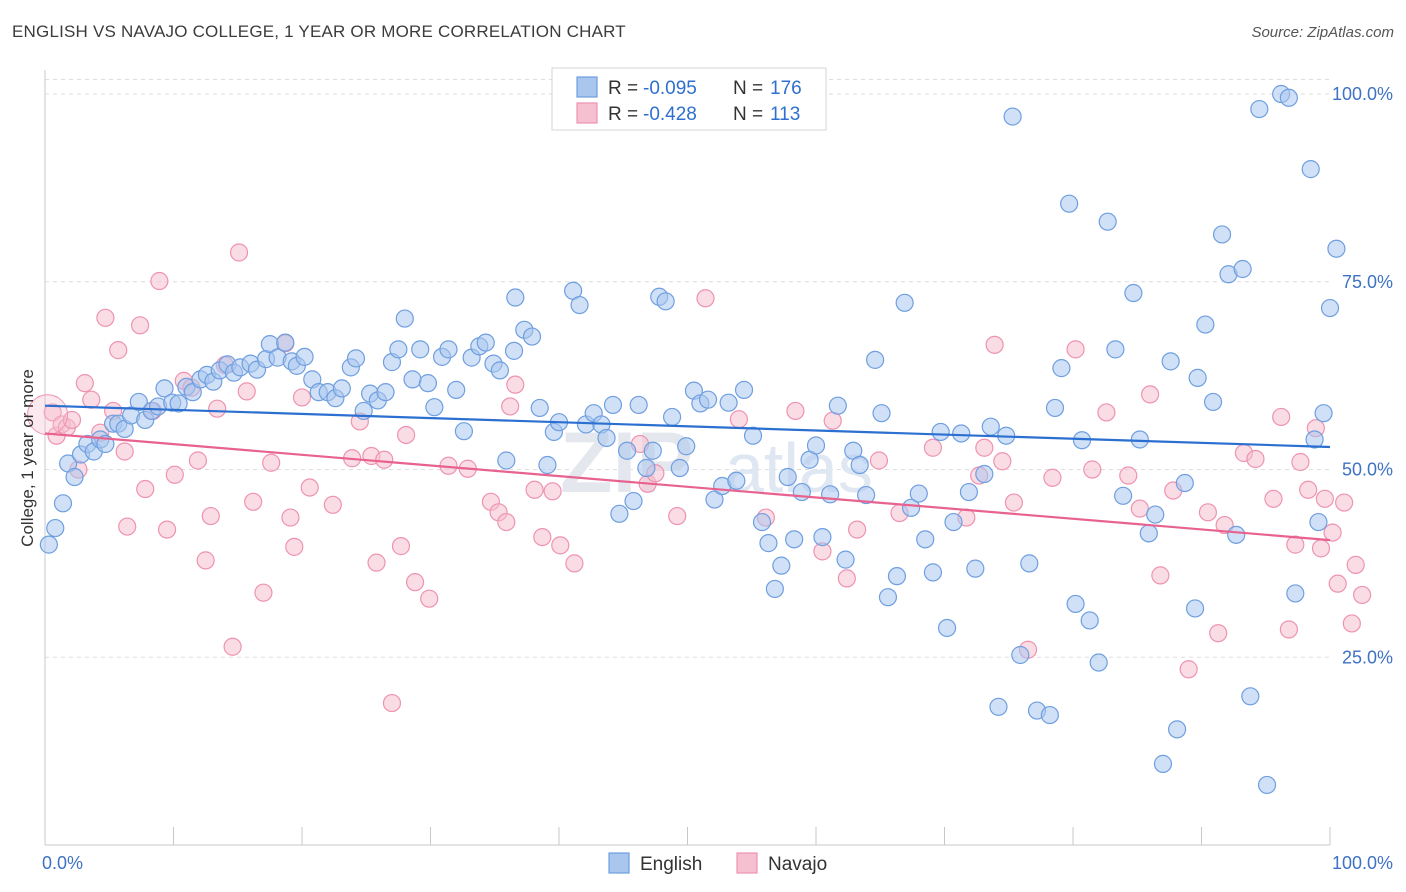  Describe the element at coordinates (786, 88) in the screenshot. I see `legend-n-value-english: 176` at that location.